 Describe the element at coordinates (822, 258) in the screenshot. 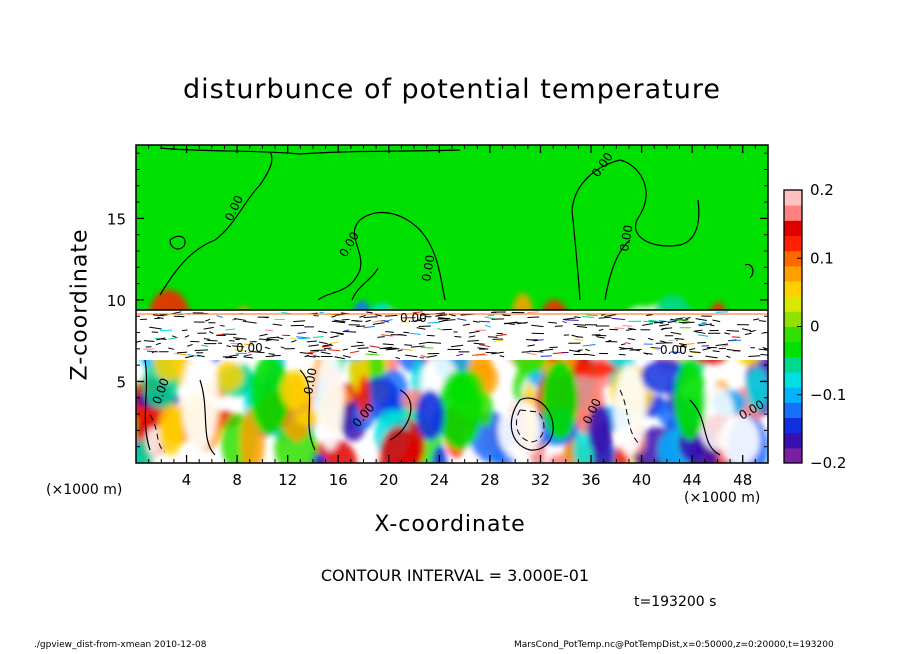

I see `colorbar-tick-label: 0.1` at that location.